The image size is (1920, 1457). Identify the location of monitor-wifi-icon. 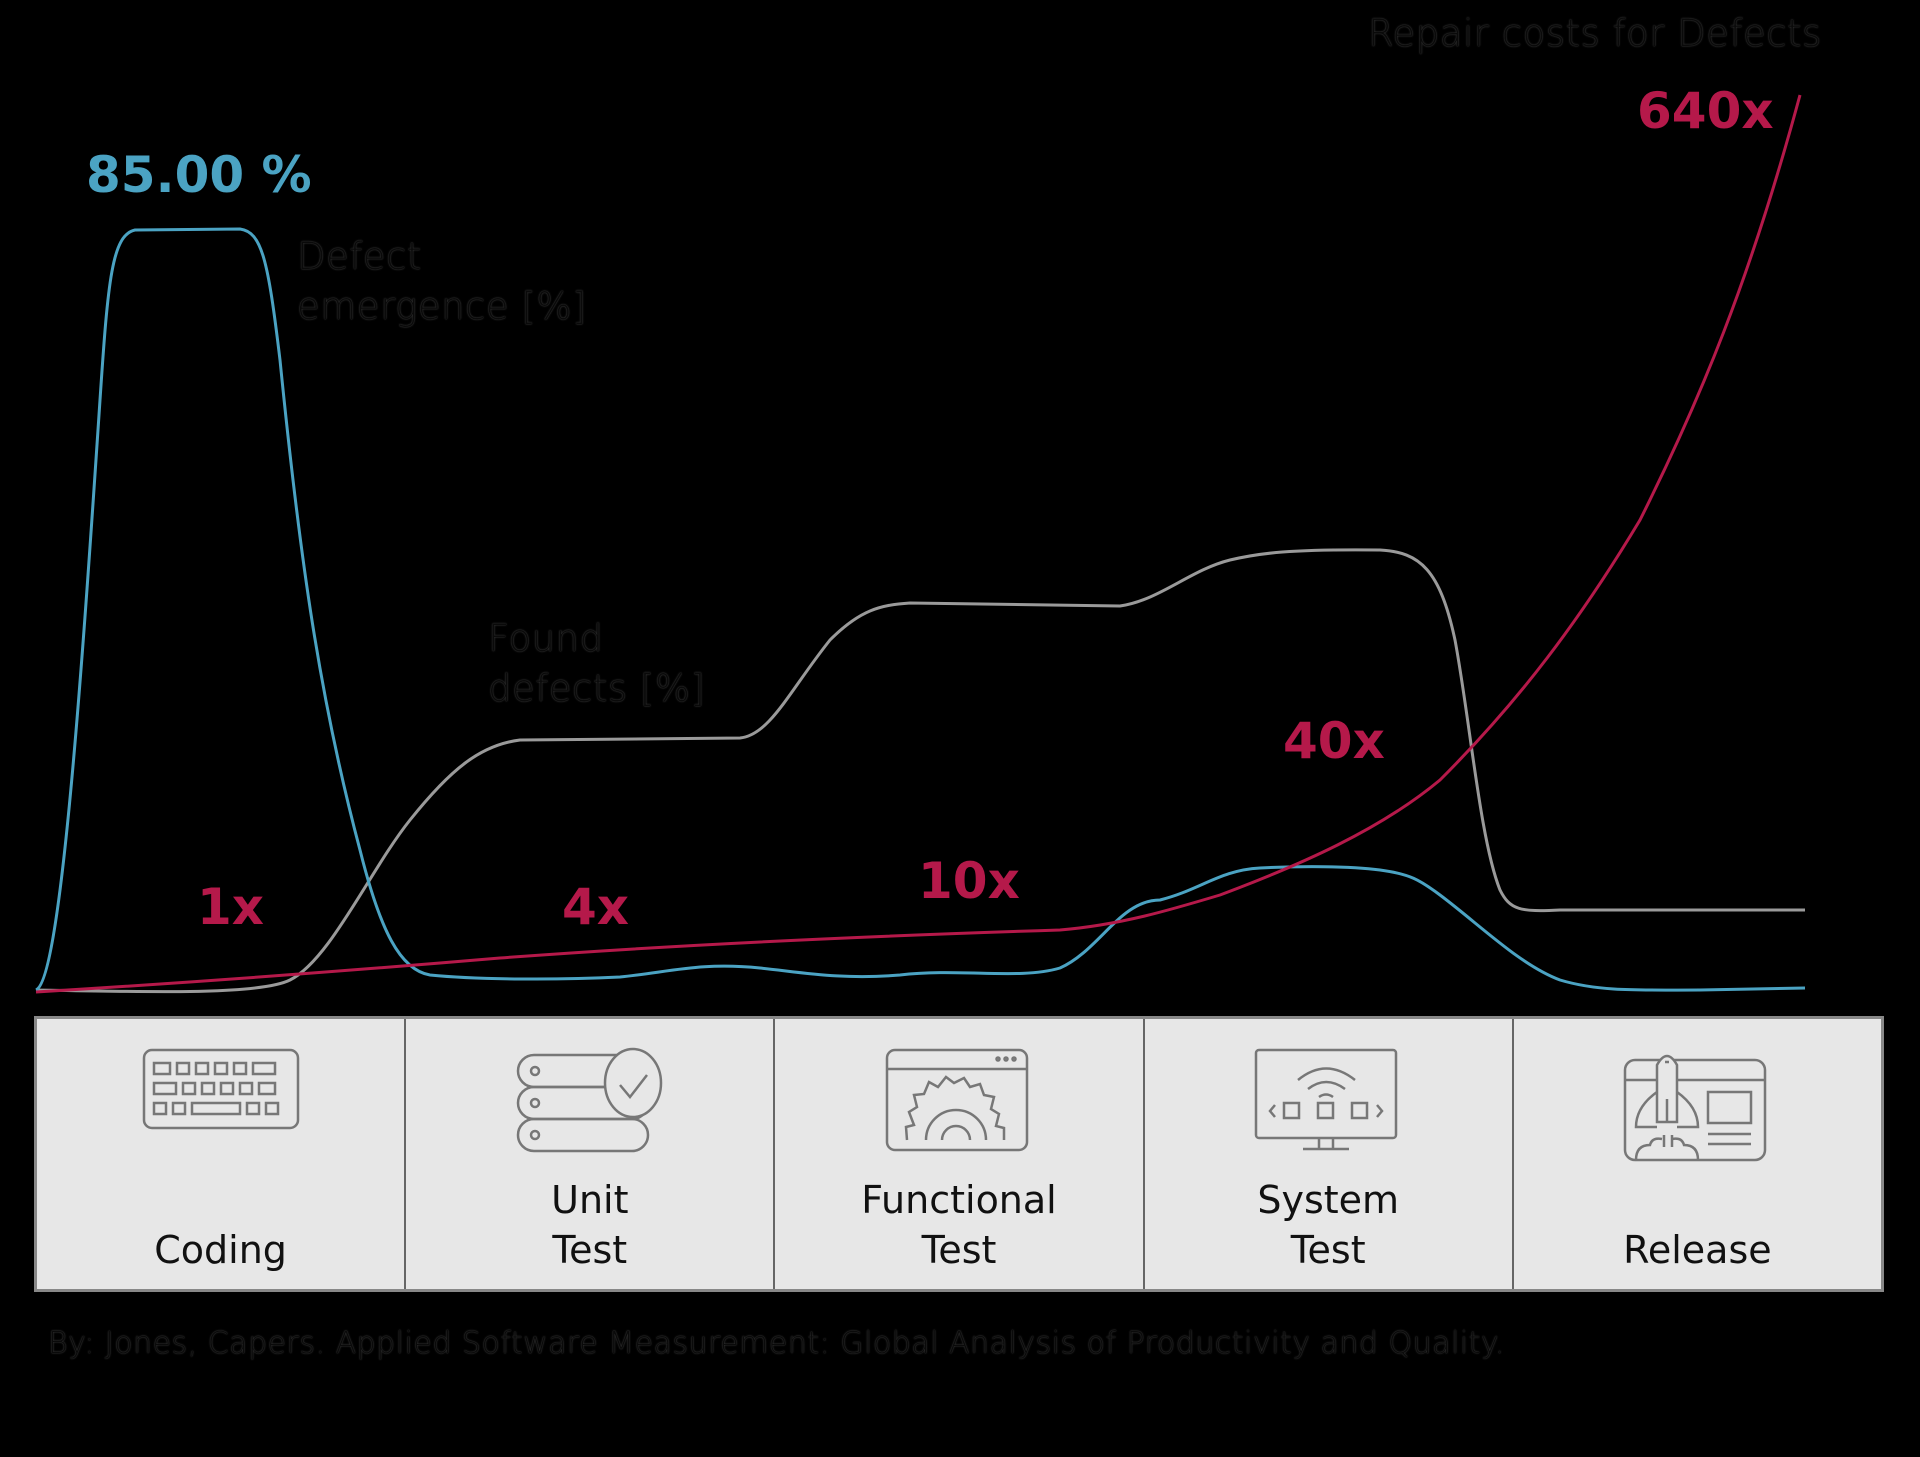
(1326, 1099).